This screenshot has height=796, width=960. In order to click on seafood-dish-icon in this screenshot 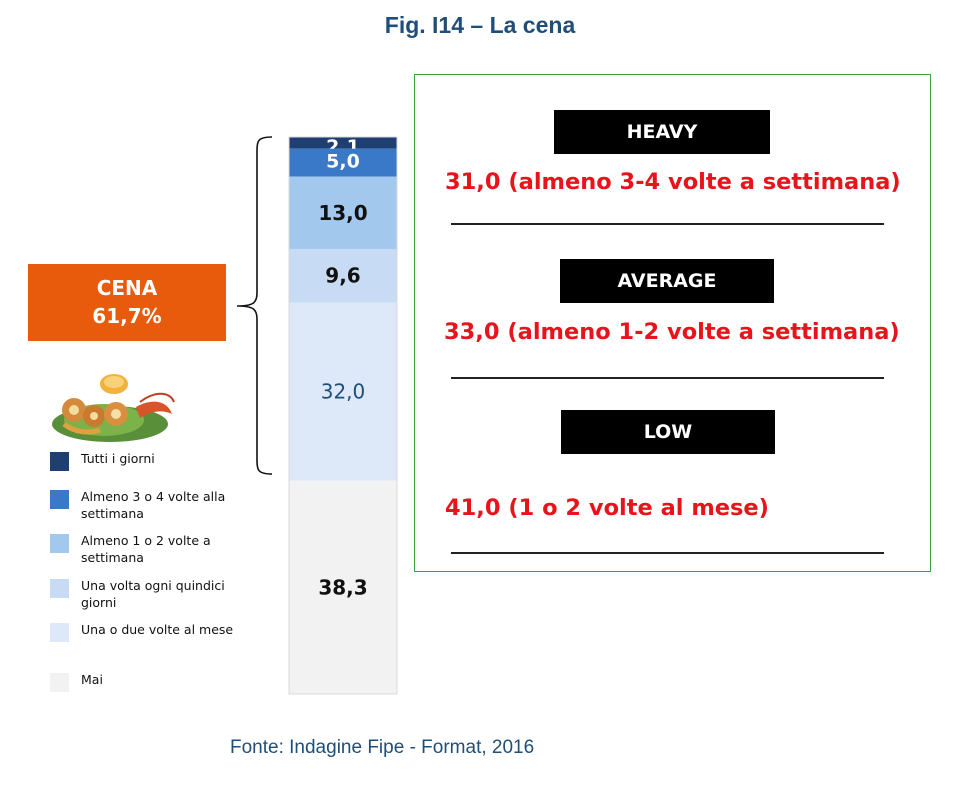, I will do `click(113, 408)`.